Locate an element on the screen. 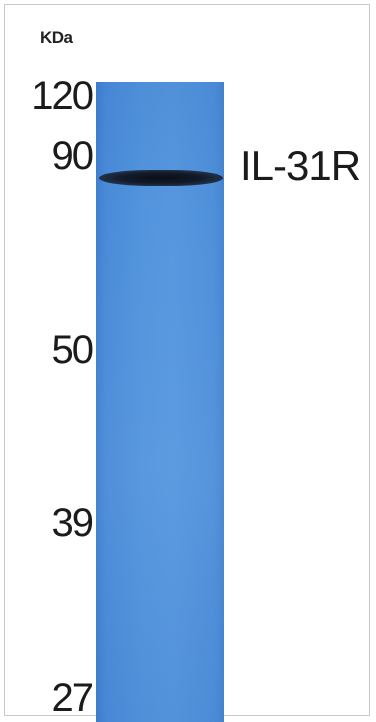  marker-50: 50 is located at coordinates (72, 350).